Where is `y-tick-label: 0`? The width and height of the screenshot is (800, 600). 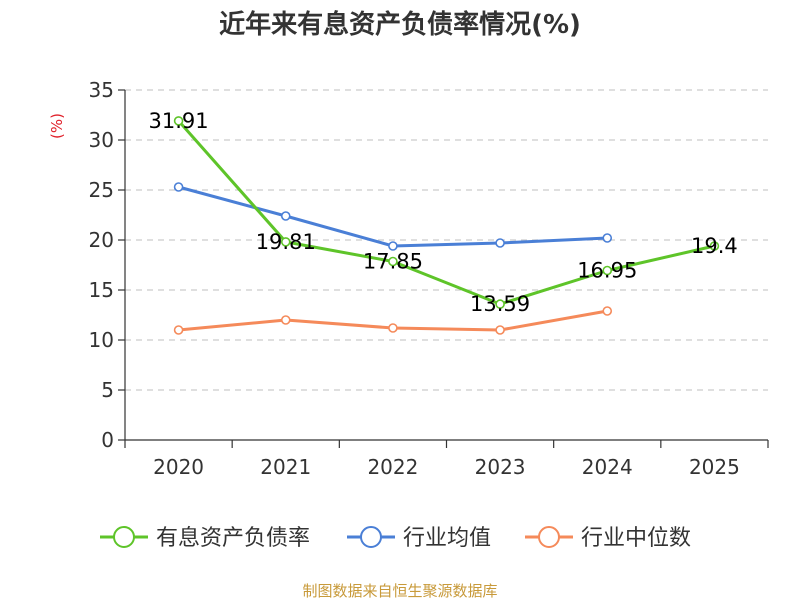
y-tick-label: 0 is located at coordinates (107, 440).